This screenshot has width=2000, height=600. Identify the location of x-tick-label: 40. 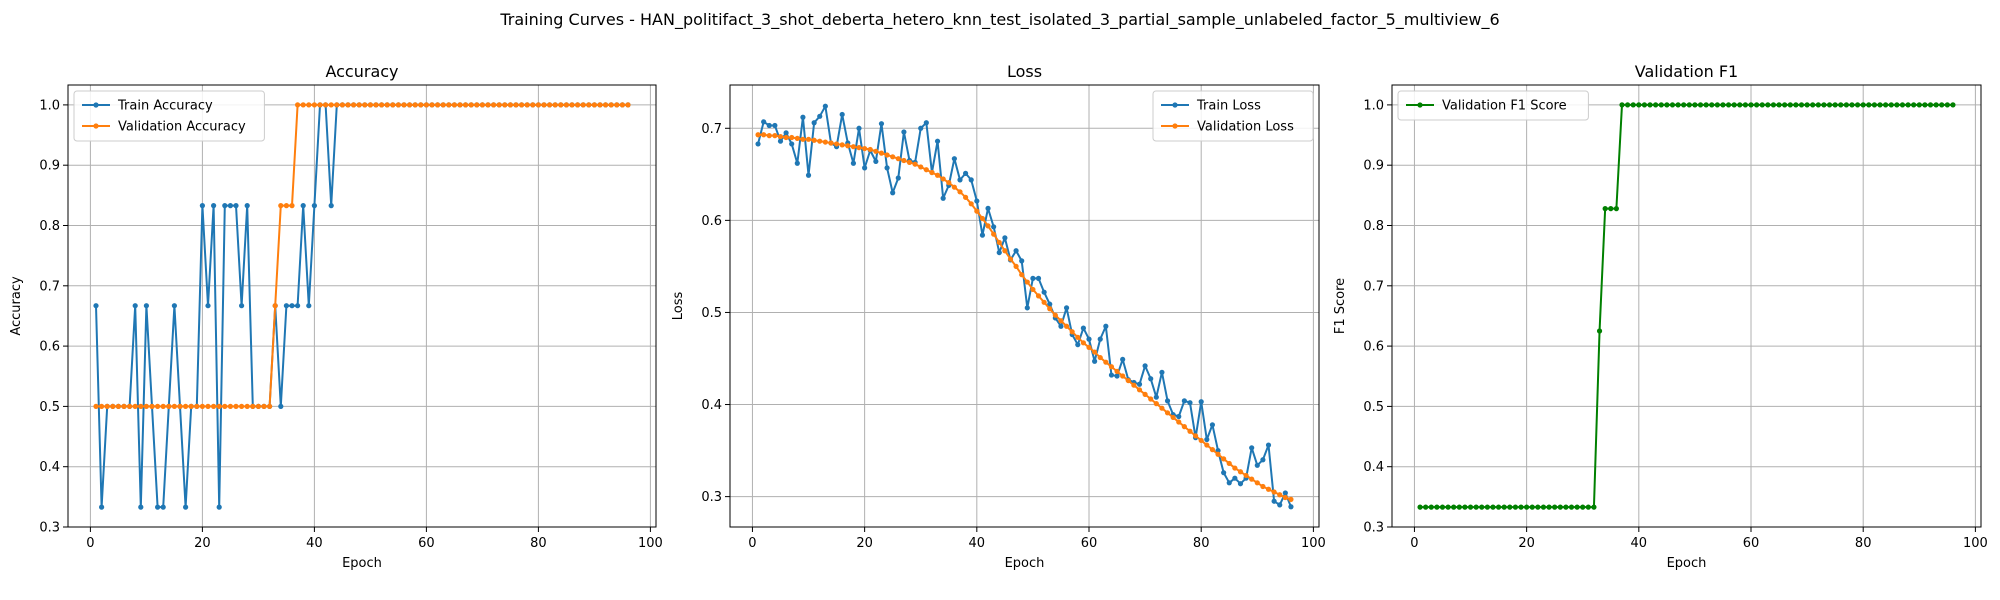
(1639, 543).